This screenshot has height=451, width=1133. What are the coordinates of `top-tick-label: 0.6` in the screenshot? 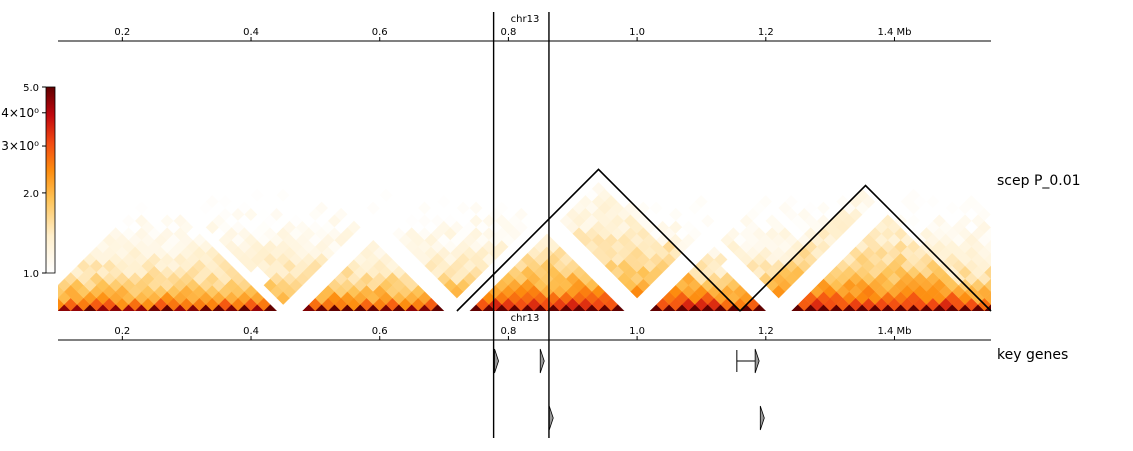 It's located at (380, 32).